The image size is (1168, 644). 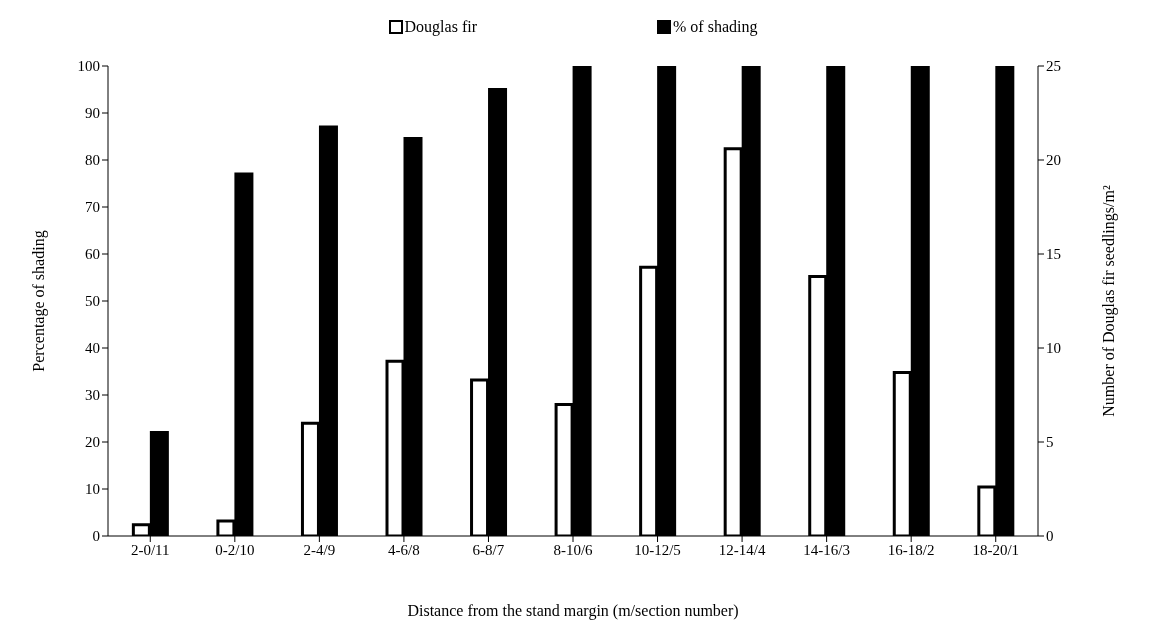 I want to click on x-tick-label: 16-18/2, so click(x=911, y=549).